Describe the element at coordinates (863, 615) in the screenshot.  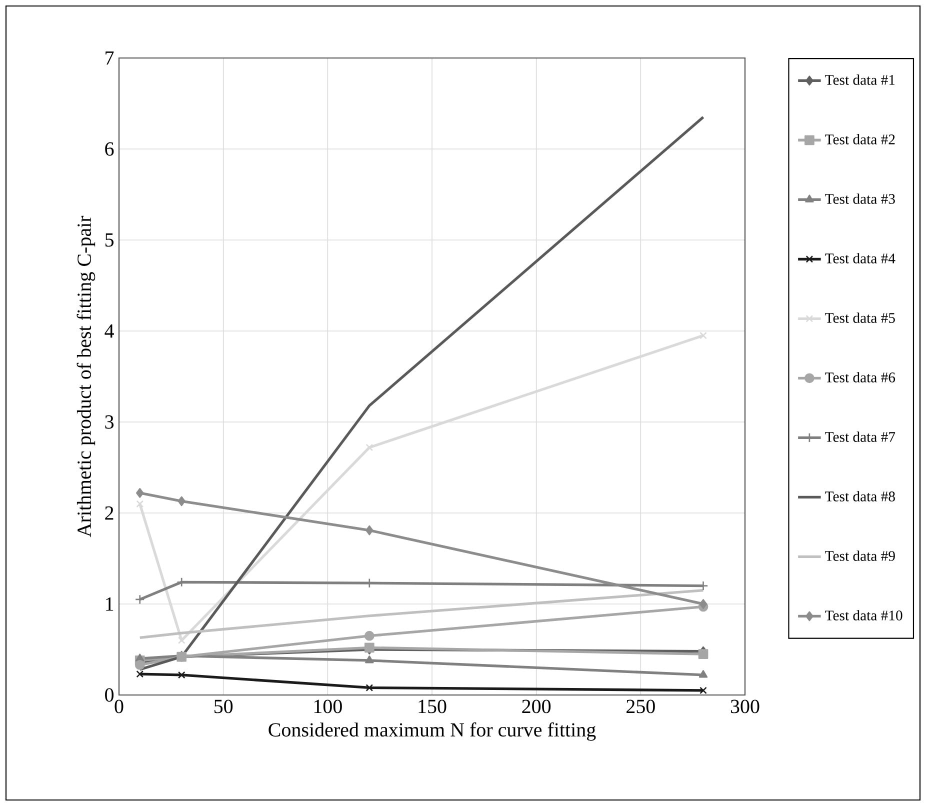
I see `legend-label: Test data #10` at that location.